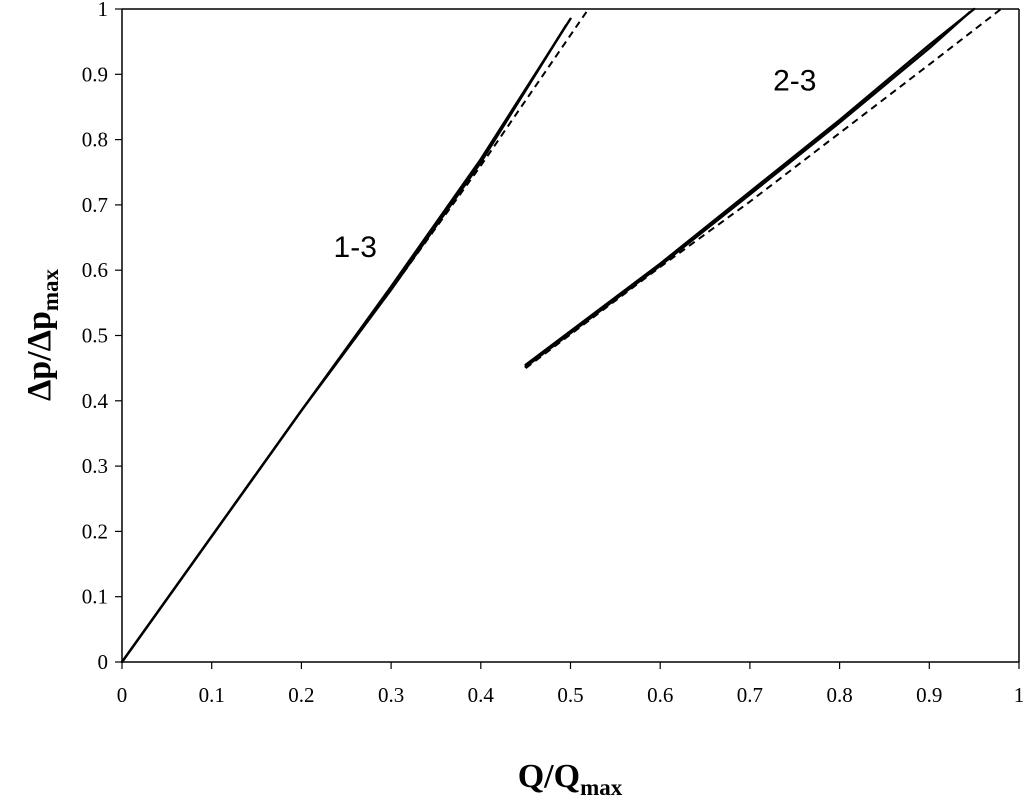 The width and height of the screenshot is (1024, 796). I want to click on x-tick-label: 0.5, so click(570, 695).